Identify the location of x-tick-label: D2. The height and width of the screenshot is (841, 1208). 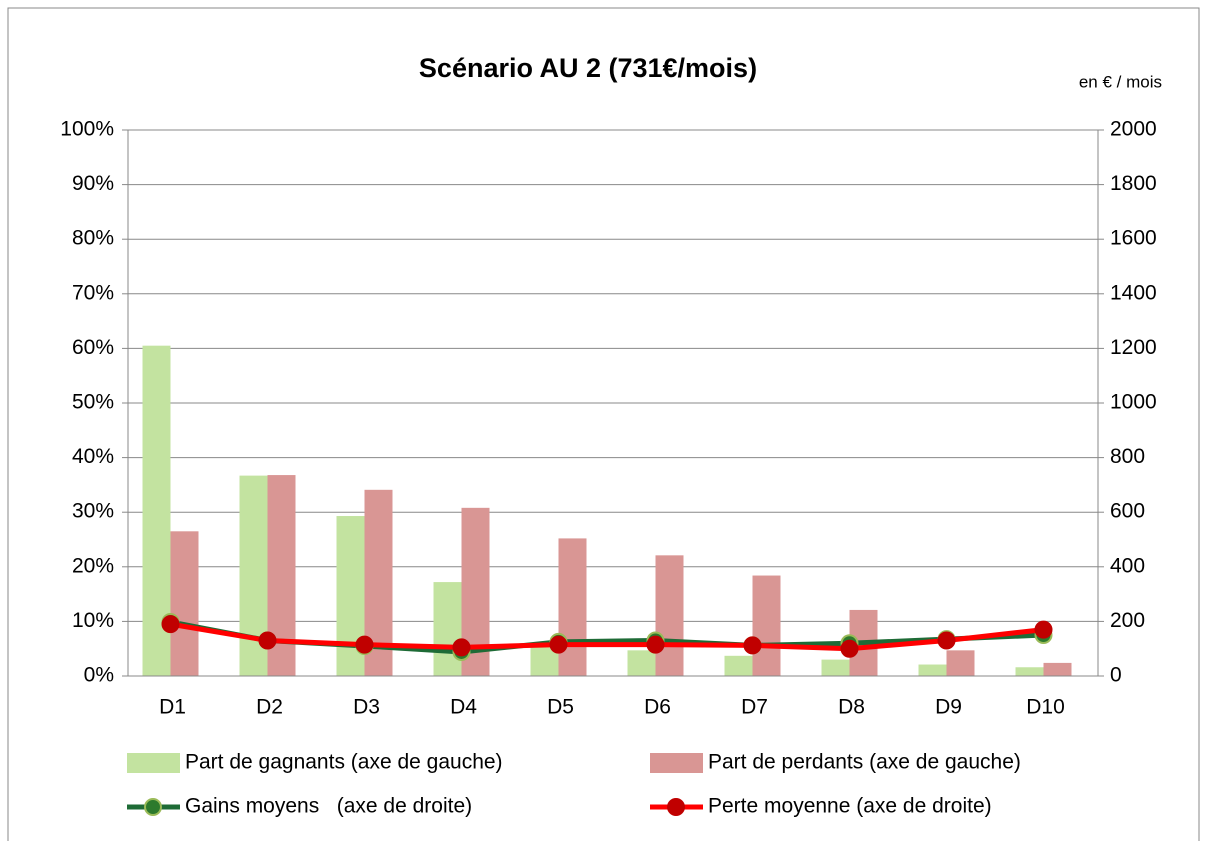
(269, 707).